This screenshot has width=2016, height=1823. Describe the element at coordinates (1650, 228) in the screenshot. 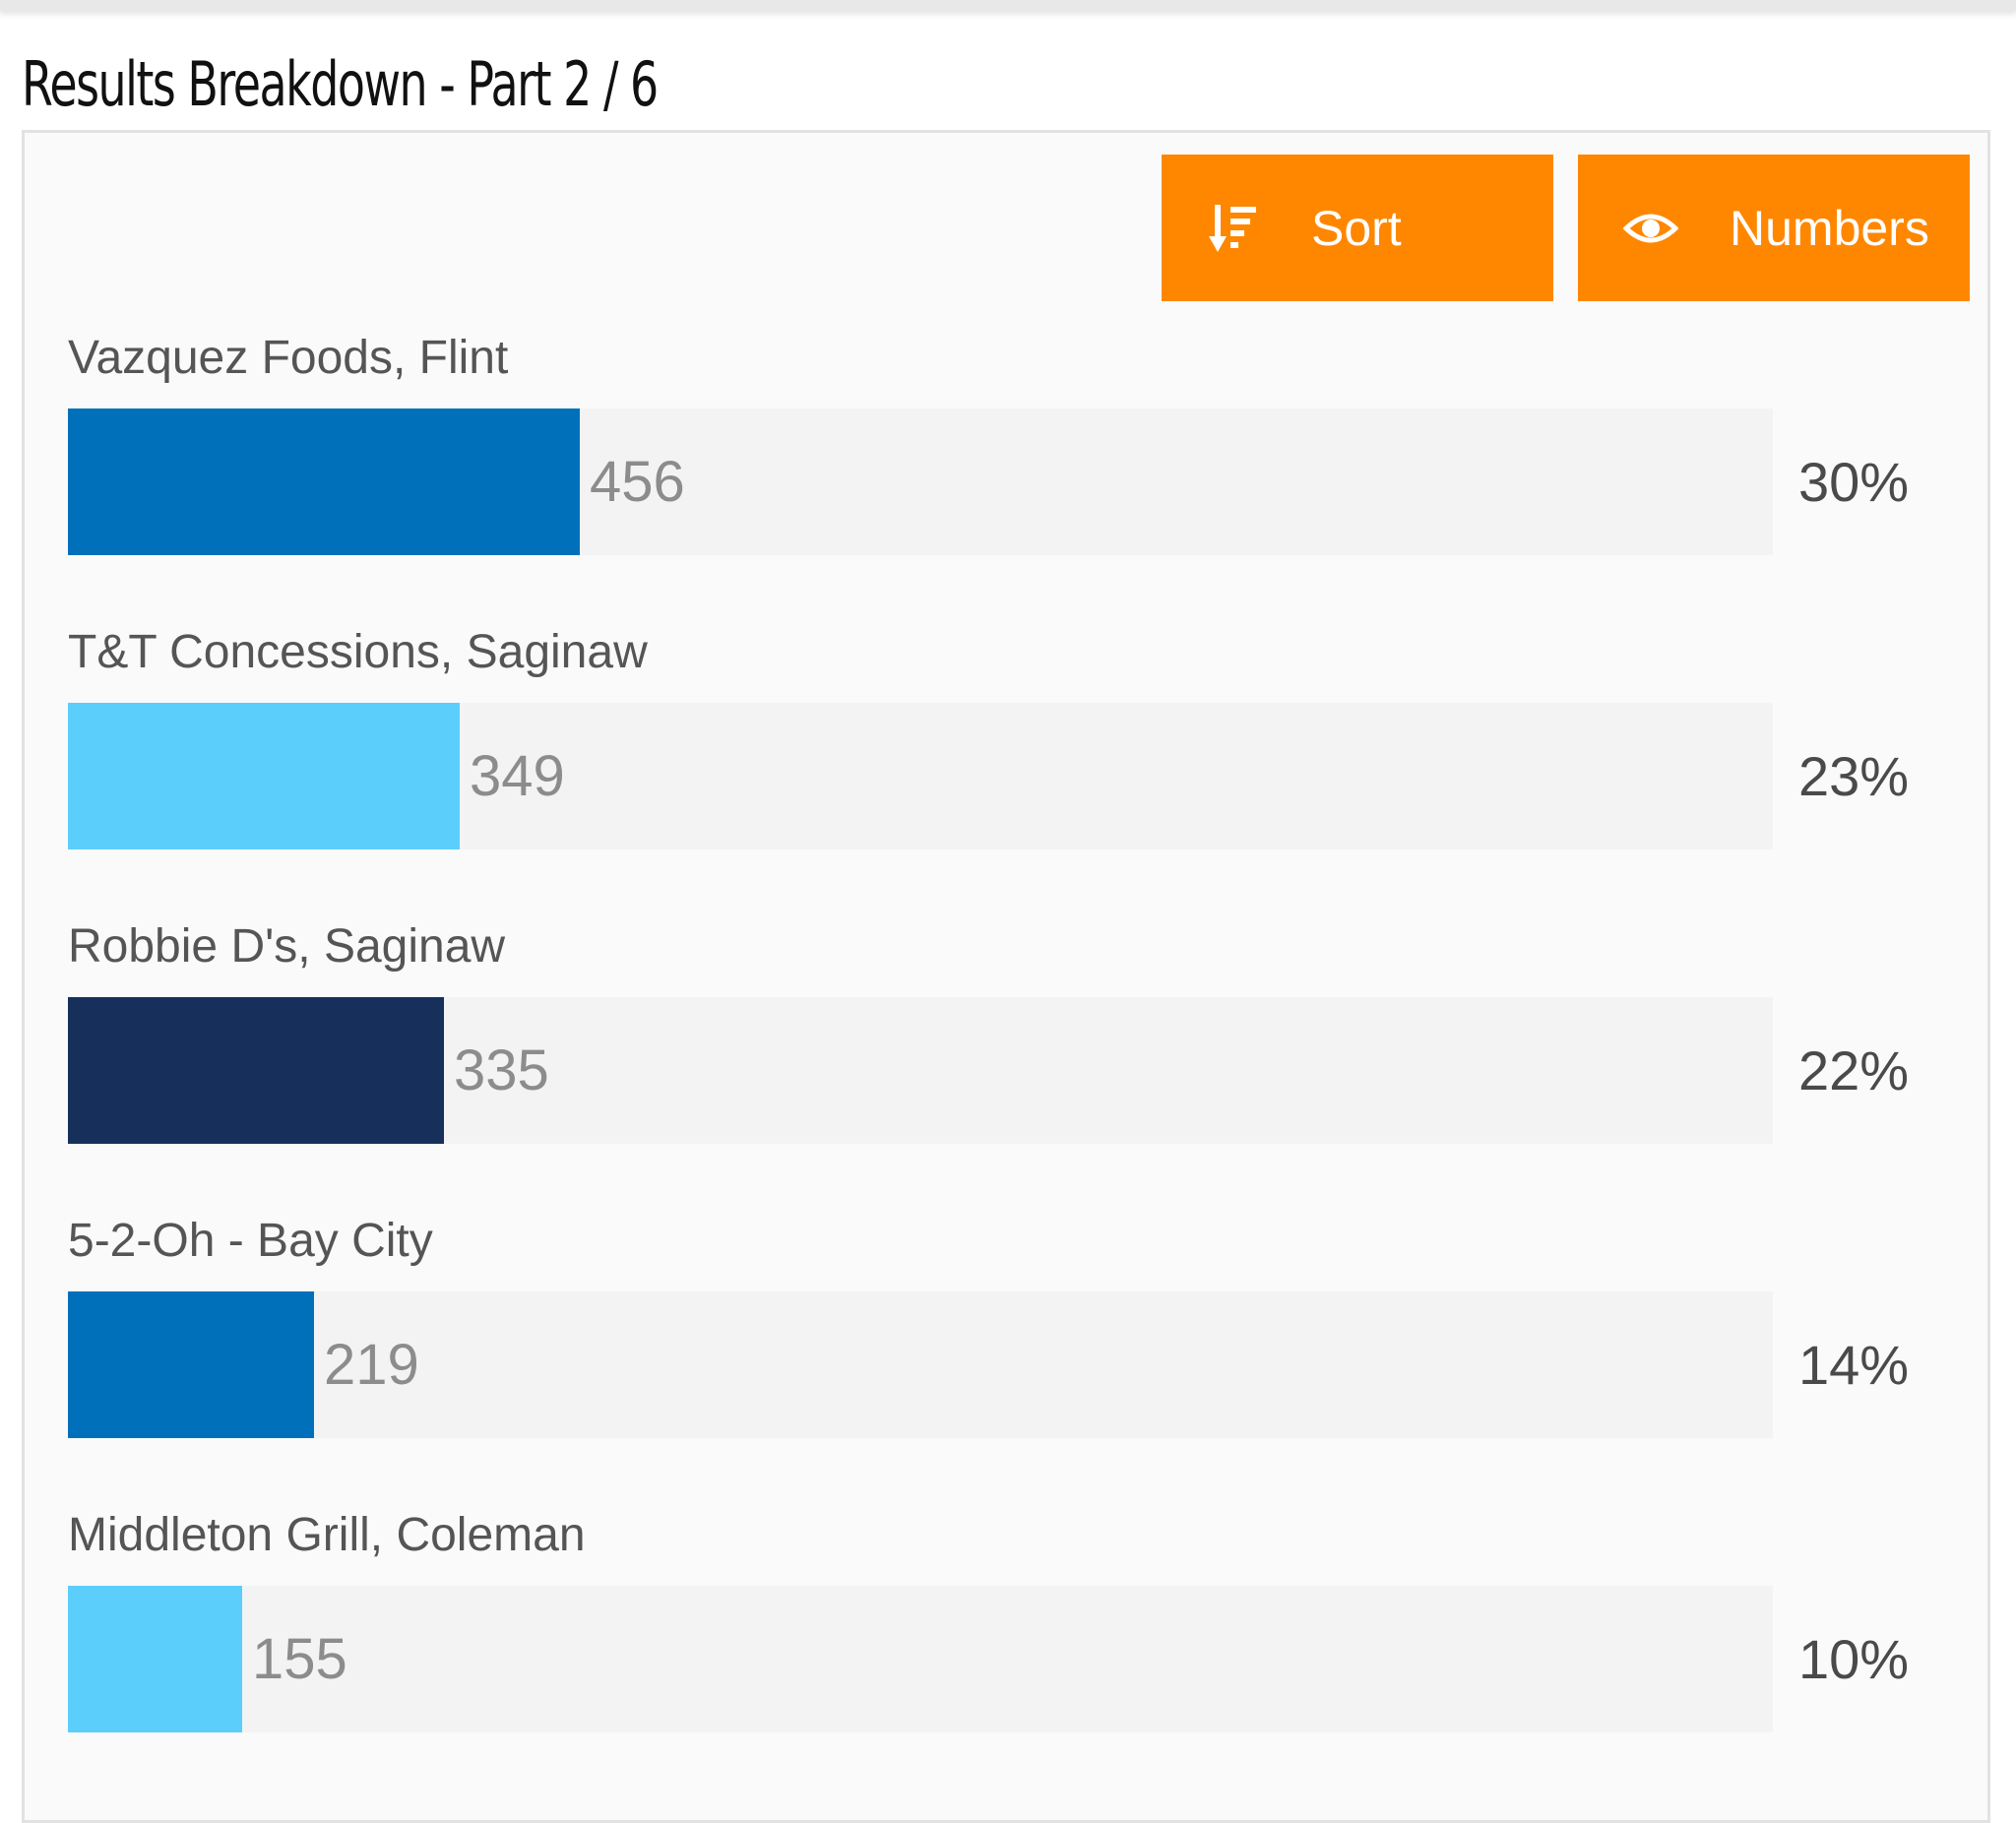

I see `eye-icon` at that location.